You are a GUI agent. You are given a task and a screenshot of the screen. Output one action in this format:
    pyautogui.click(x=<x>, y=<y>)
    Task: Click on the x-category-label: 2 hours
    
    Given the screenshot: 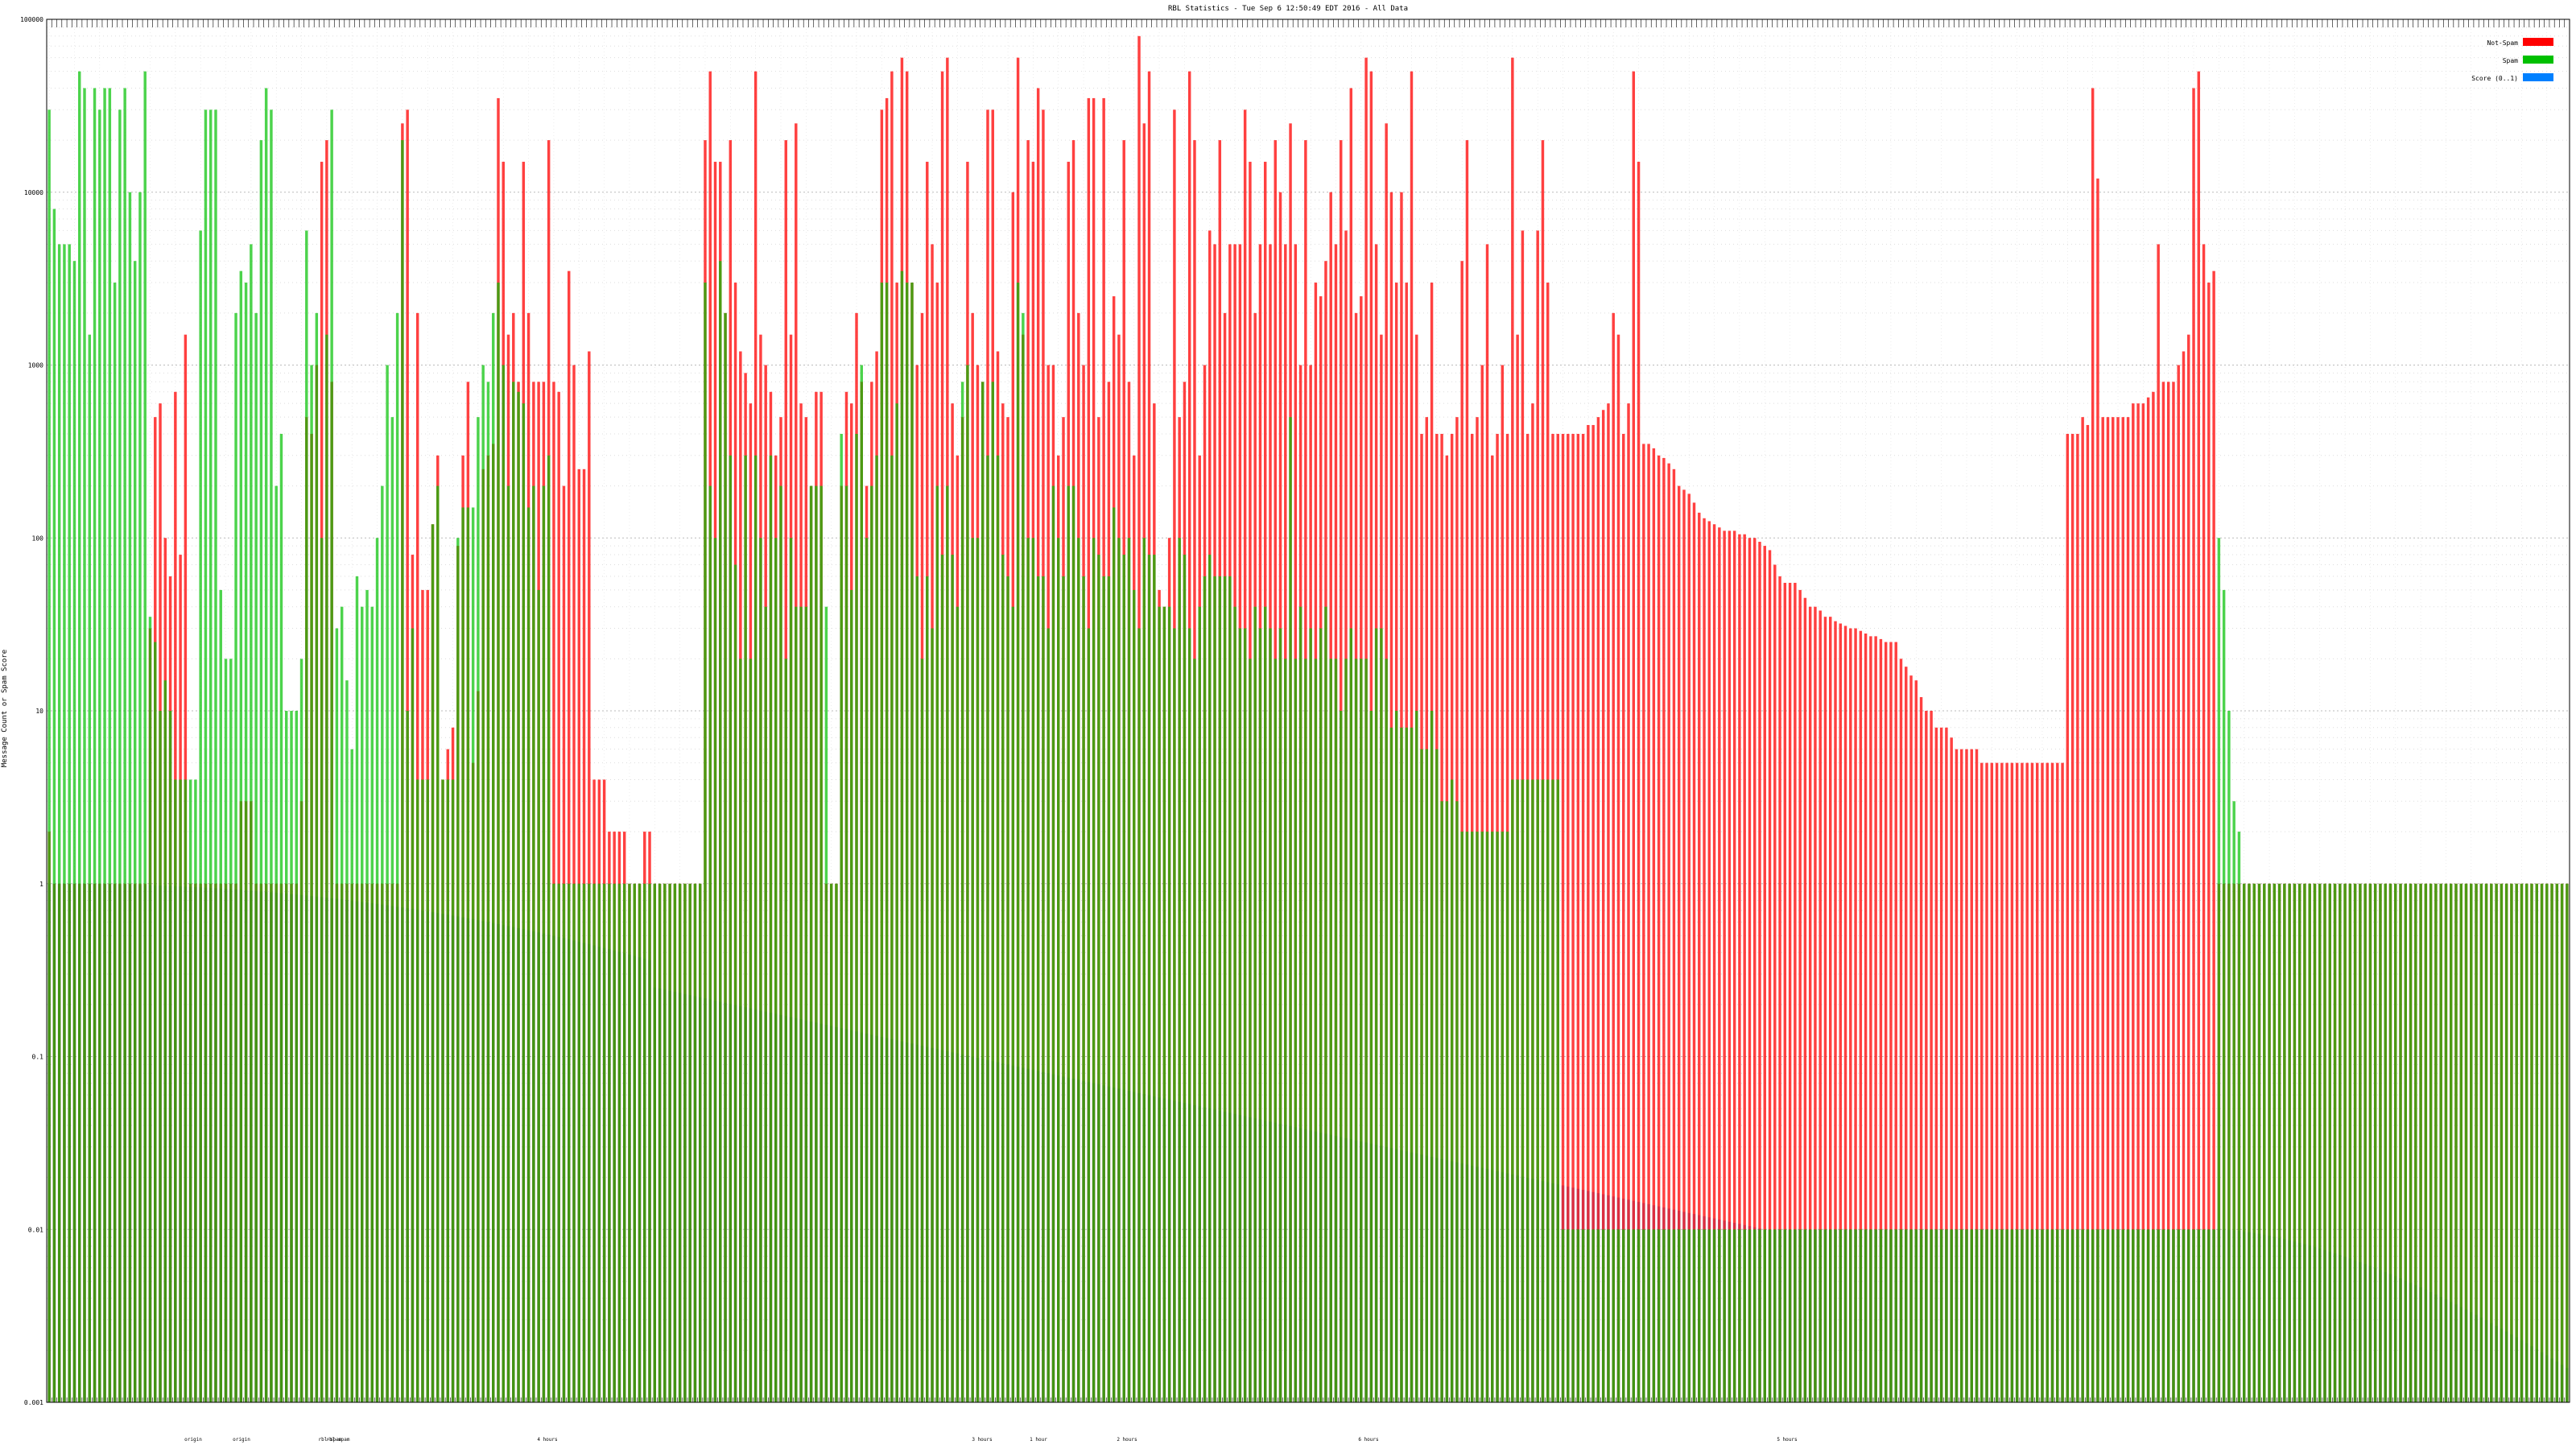 What is the action you would take?
    pyautogui.click(x=1127, y=1440)
    